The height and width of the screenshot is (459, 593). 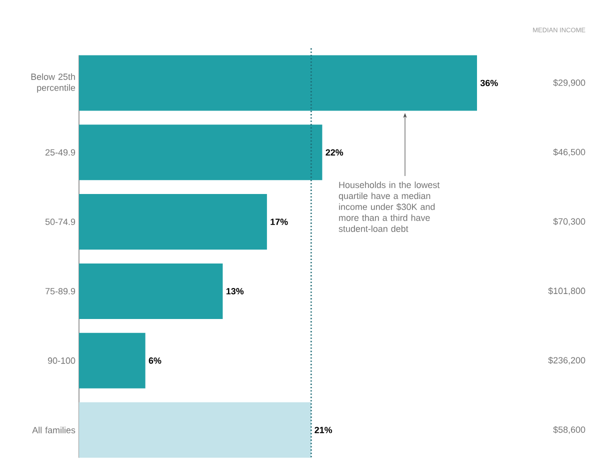 I want to click on y-tick-label: 25-49.9, so click(x=61, y=152).